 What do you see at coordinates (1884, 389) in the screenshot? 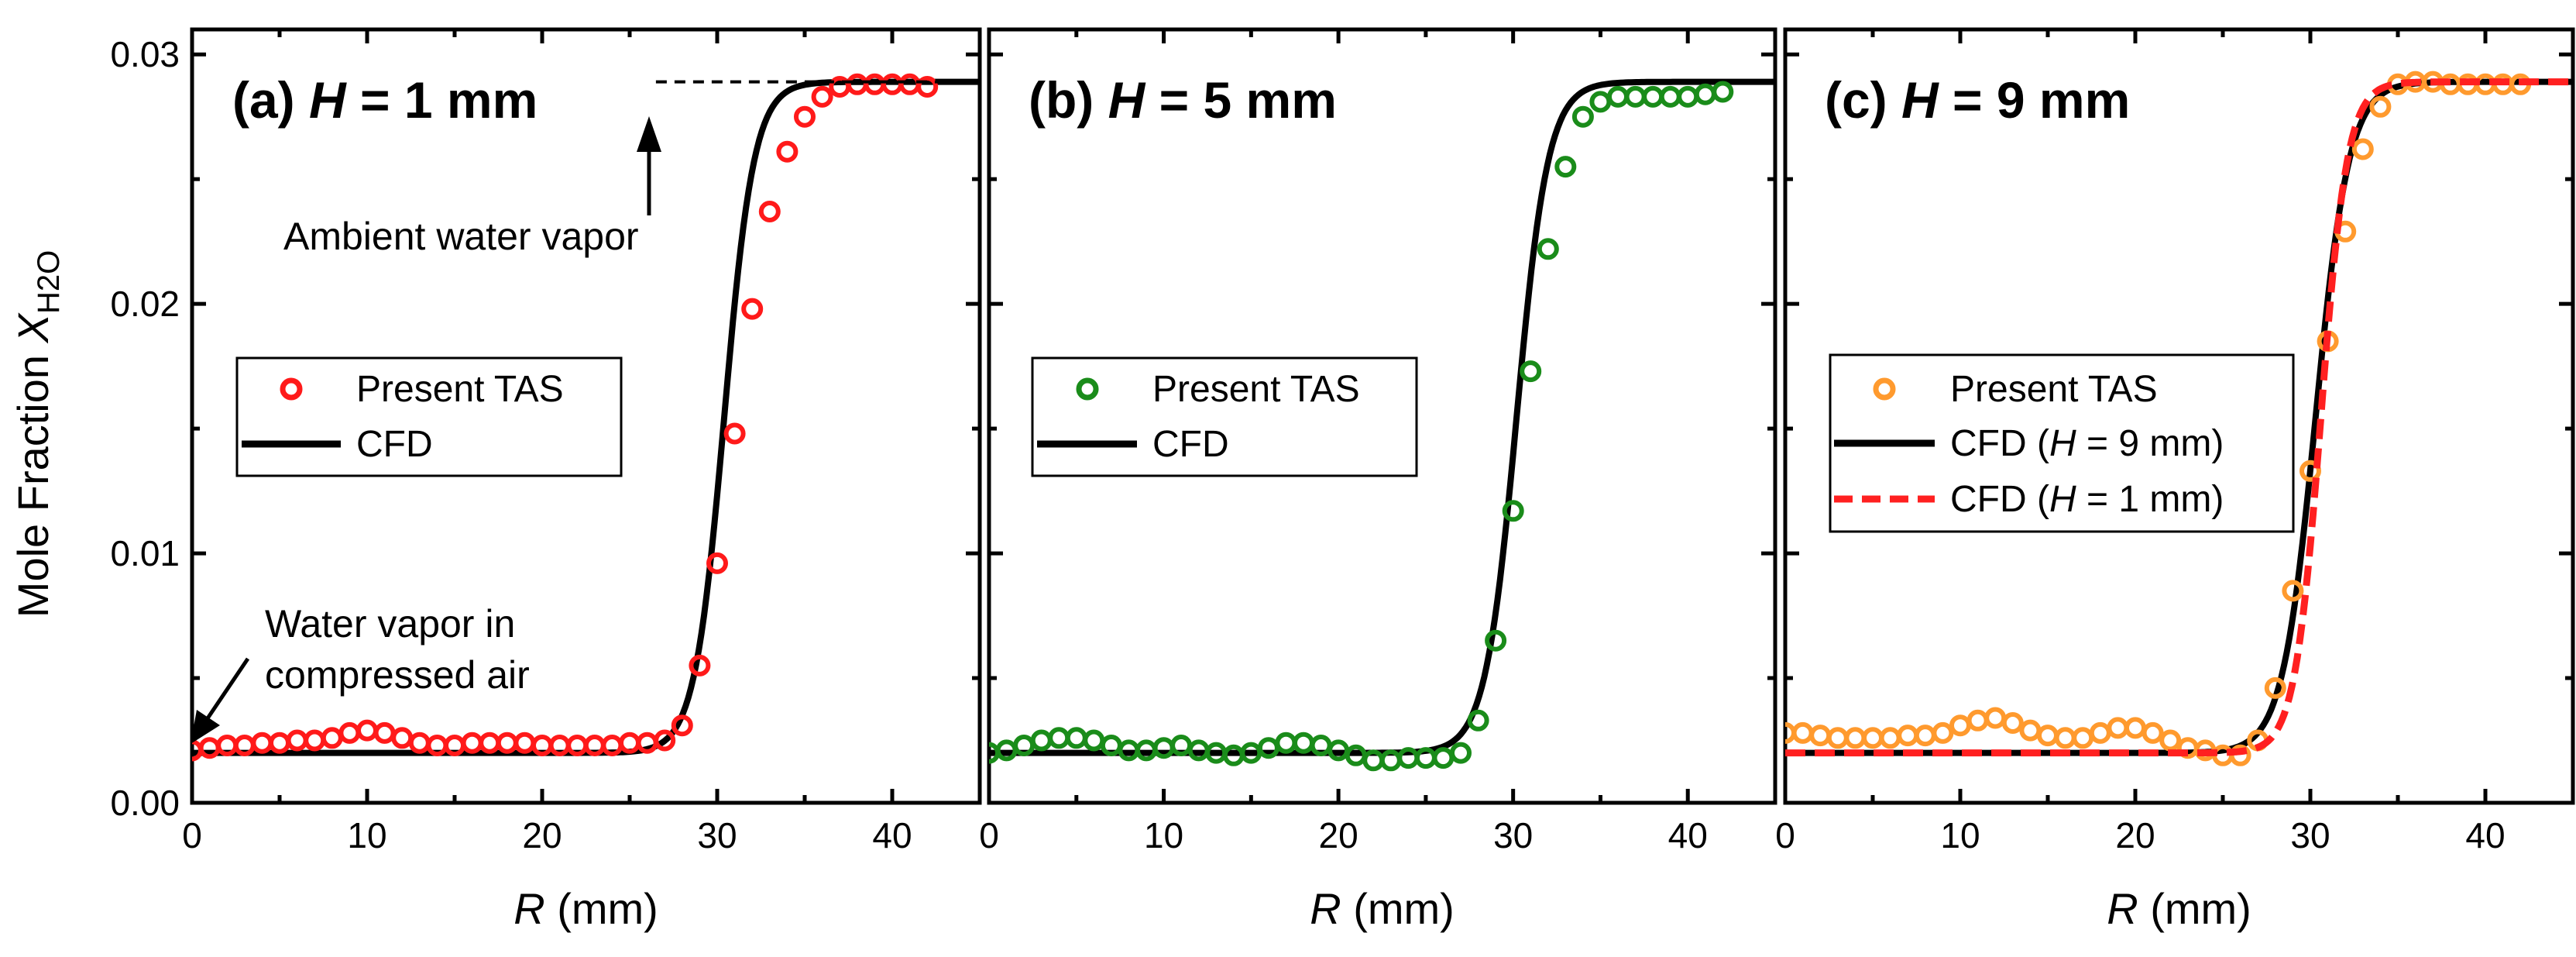
I see `panel-c-legend-circle-marker` at bounding box center [1884, 389].